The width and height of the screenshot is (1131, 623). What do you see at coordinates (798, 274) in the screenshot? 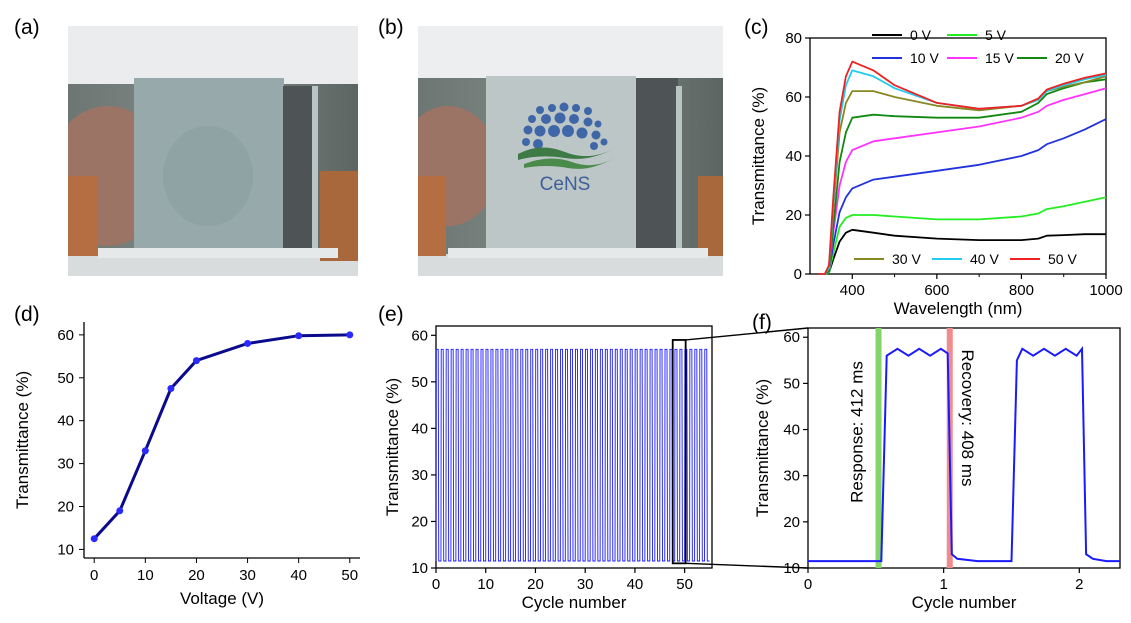
I see `chart-c-ytick-label: 0` at bounding box center [798, 274].